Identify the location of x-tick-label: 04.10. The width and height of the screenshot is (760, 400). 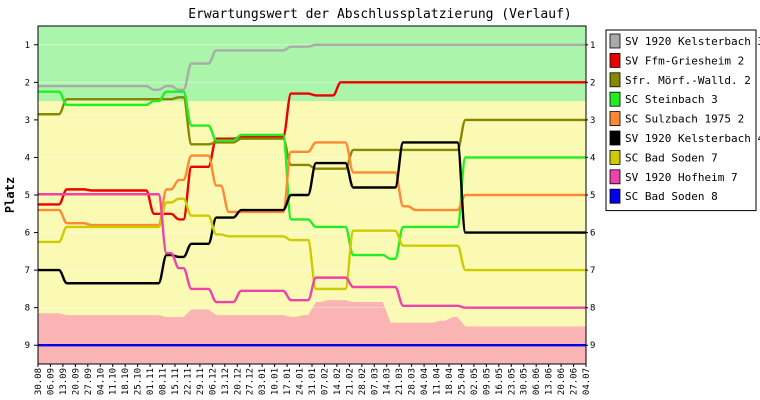
(101, 381).